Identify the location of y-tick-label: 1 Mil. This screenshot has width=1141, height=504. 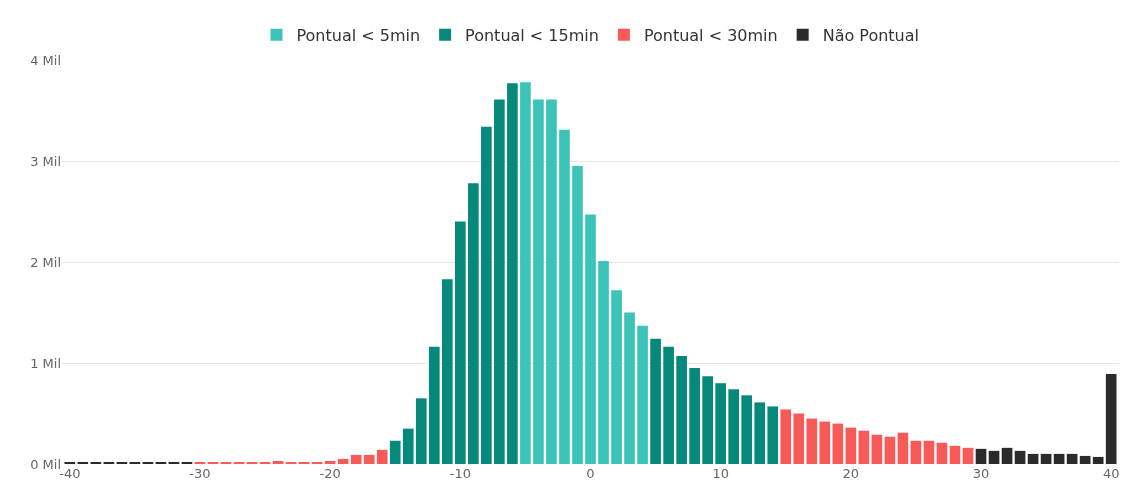
(45, 363).